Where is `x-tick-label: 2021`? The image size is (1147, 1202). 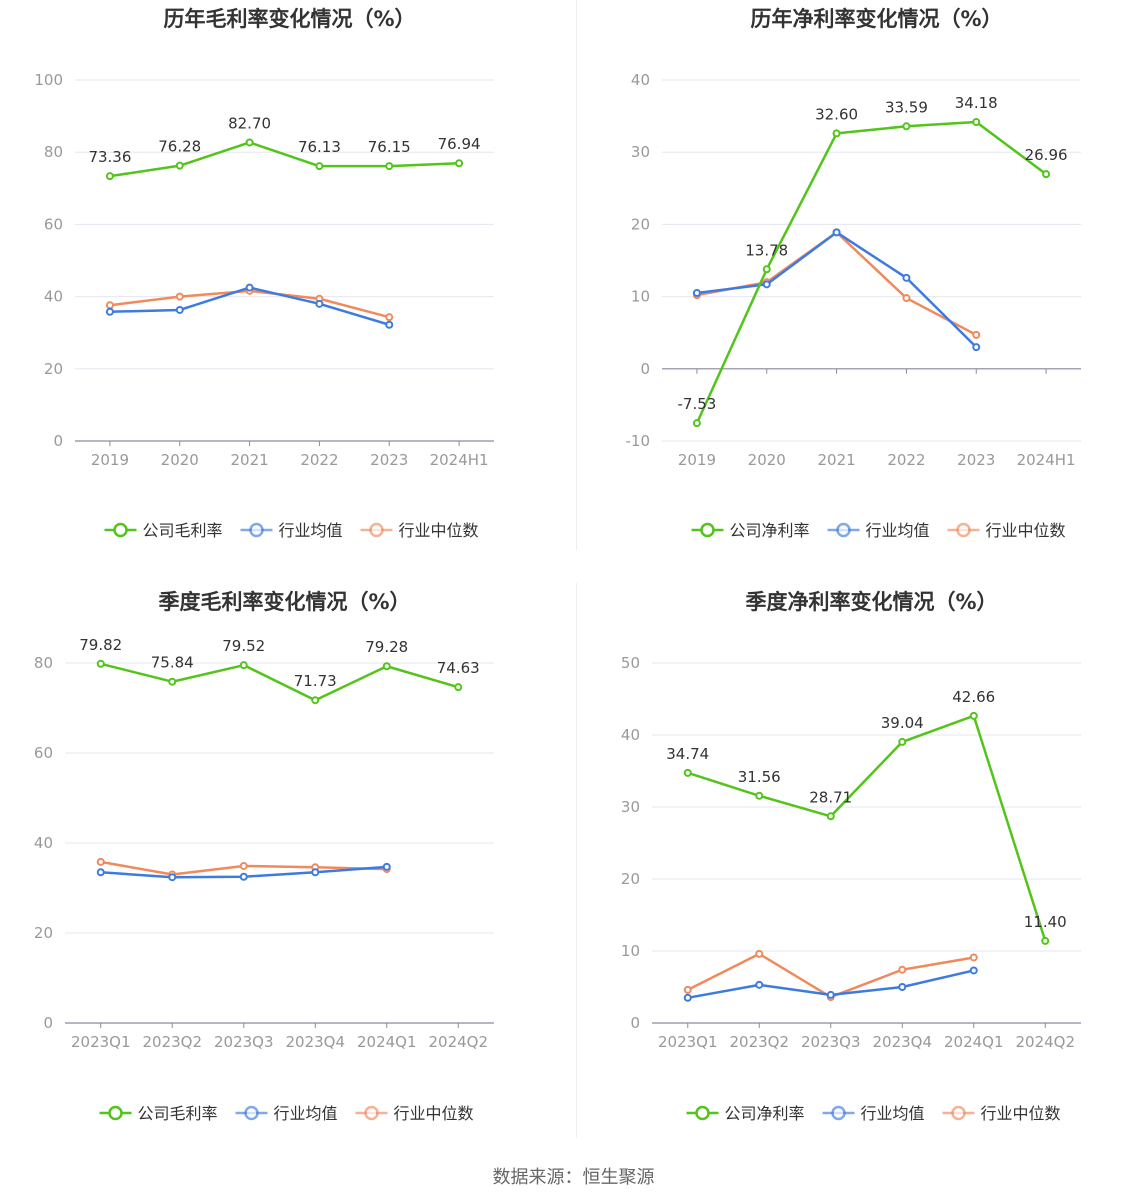 x-tick-label: 2021 is located at coordinates (249, 460).